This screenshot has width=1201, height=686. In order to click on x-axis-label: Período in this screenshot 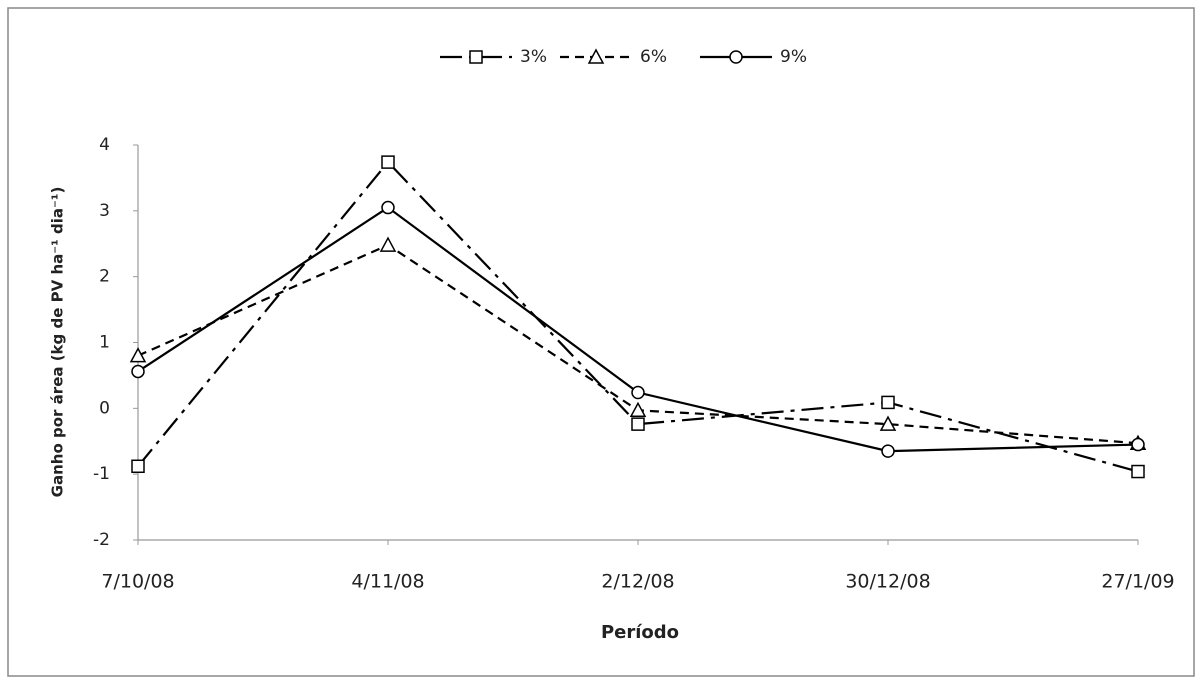, I will do `click(640, 632)`.